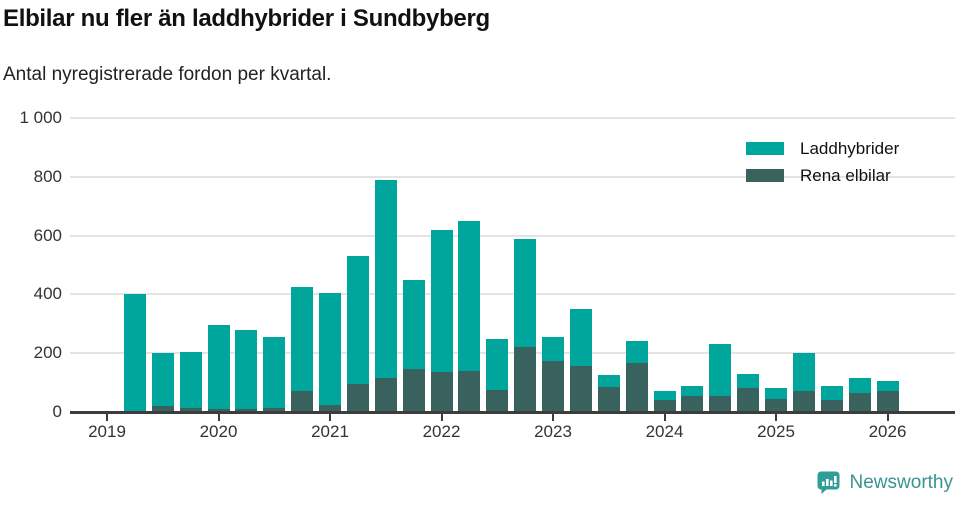 Image resolution: width=960 pixels, height=505 pixels. I want to click on bar-rena-elbilar-2024-K1, so click(664, 406).